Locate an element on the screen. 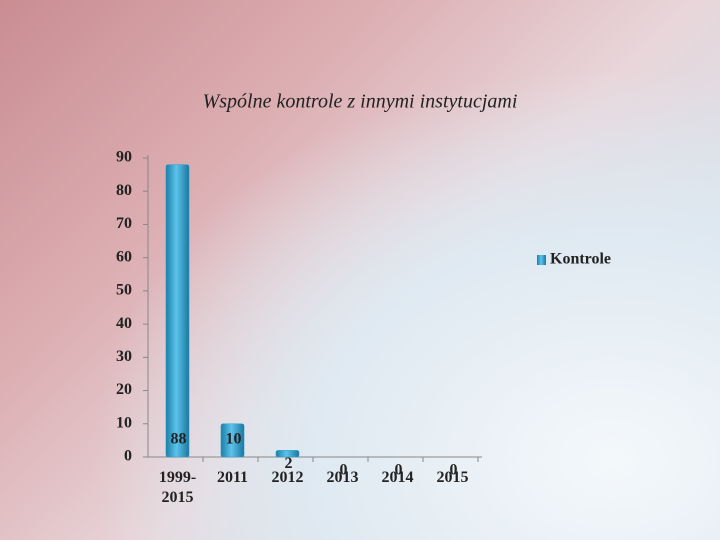 This screenshot has height=540, width=720. data-label: 10 is located at coordinates (234, 439).